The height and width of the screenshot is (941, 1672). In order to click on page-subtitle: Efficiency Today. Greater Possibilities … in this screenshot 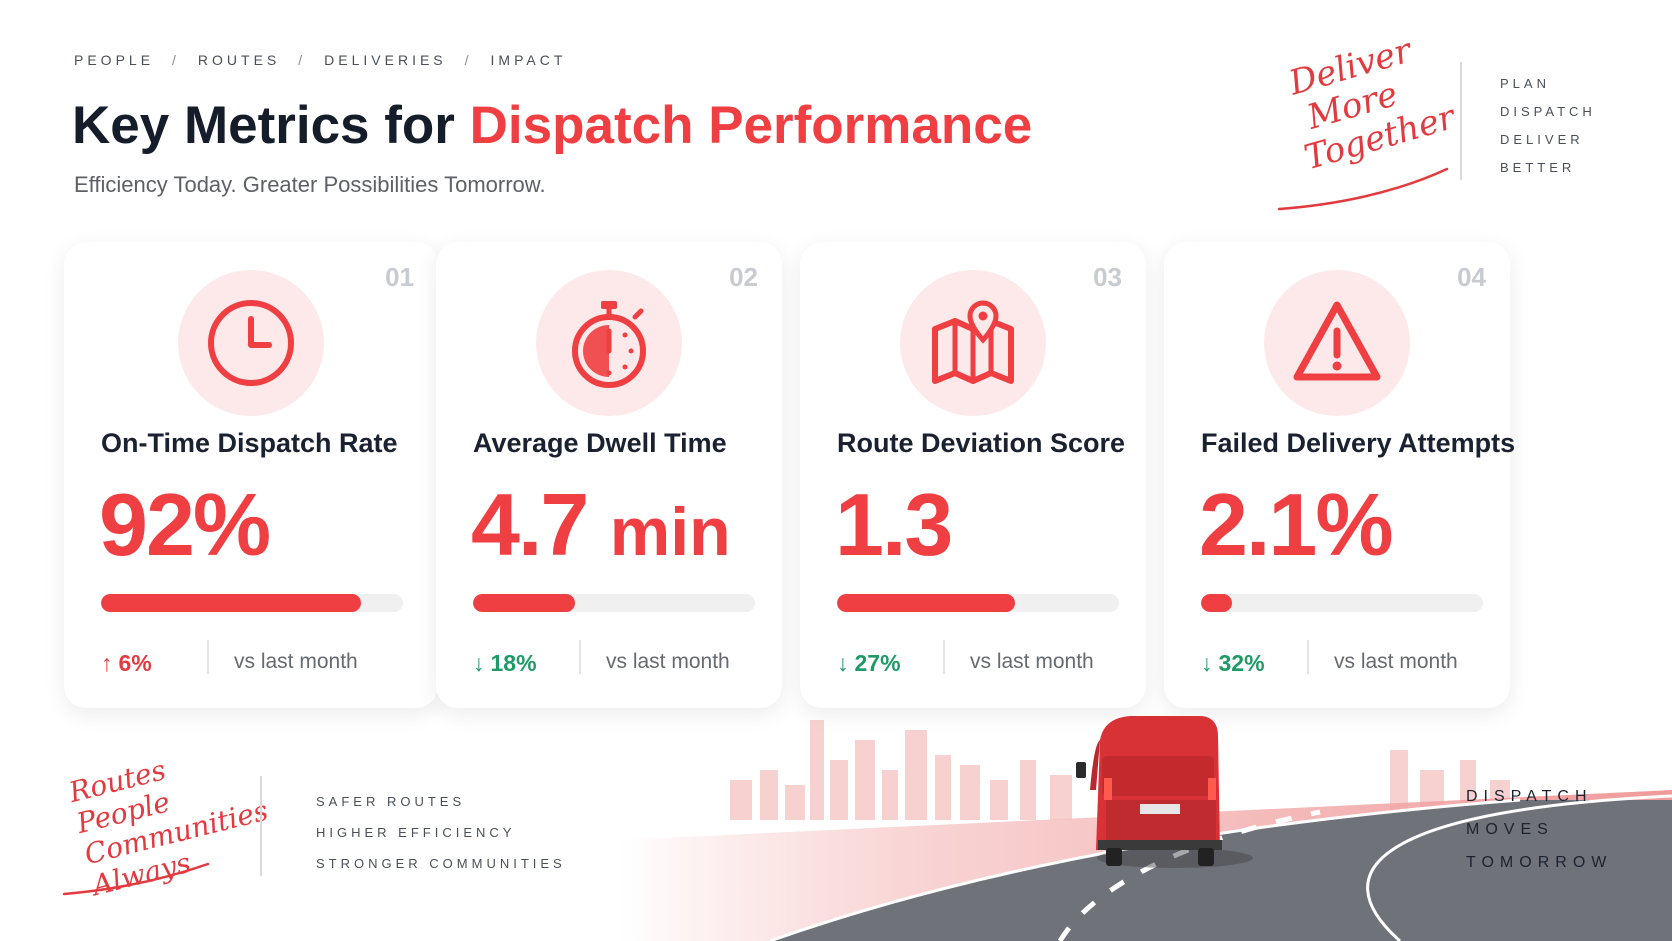, I will do `click(310, 184)`.